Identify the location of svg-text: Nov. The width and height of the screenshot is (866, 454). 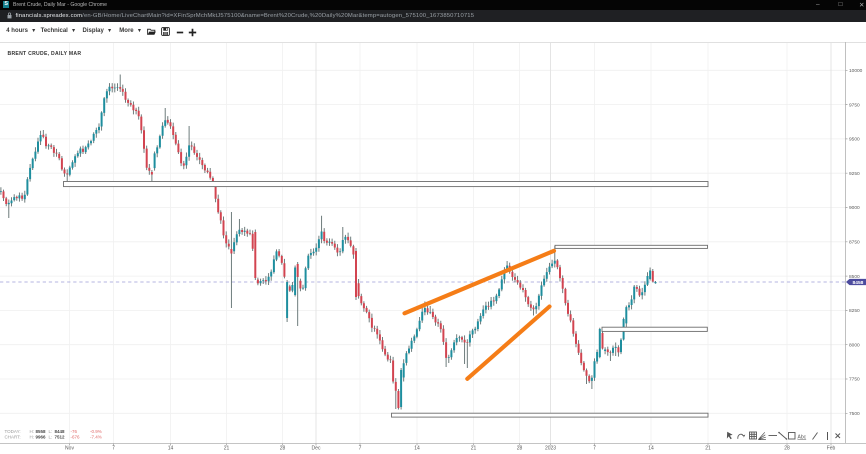
(69, 449).